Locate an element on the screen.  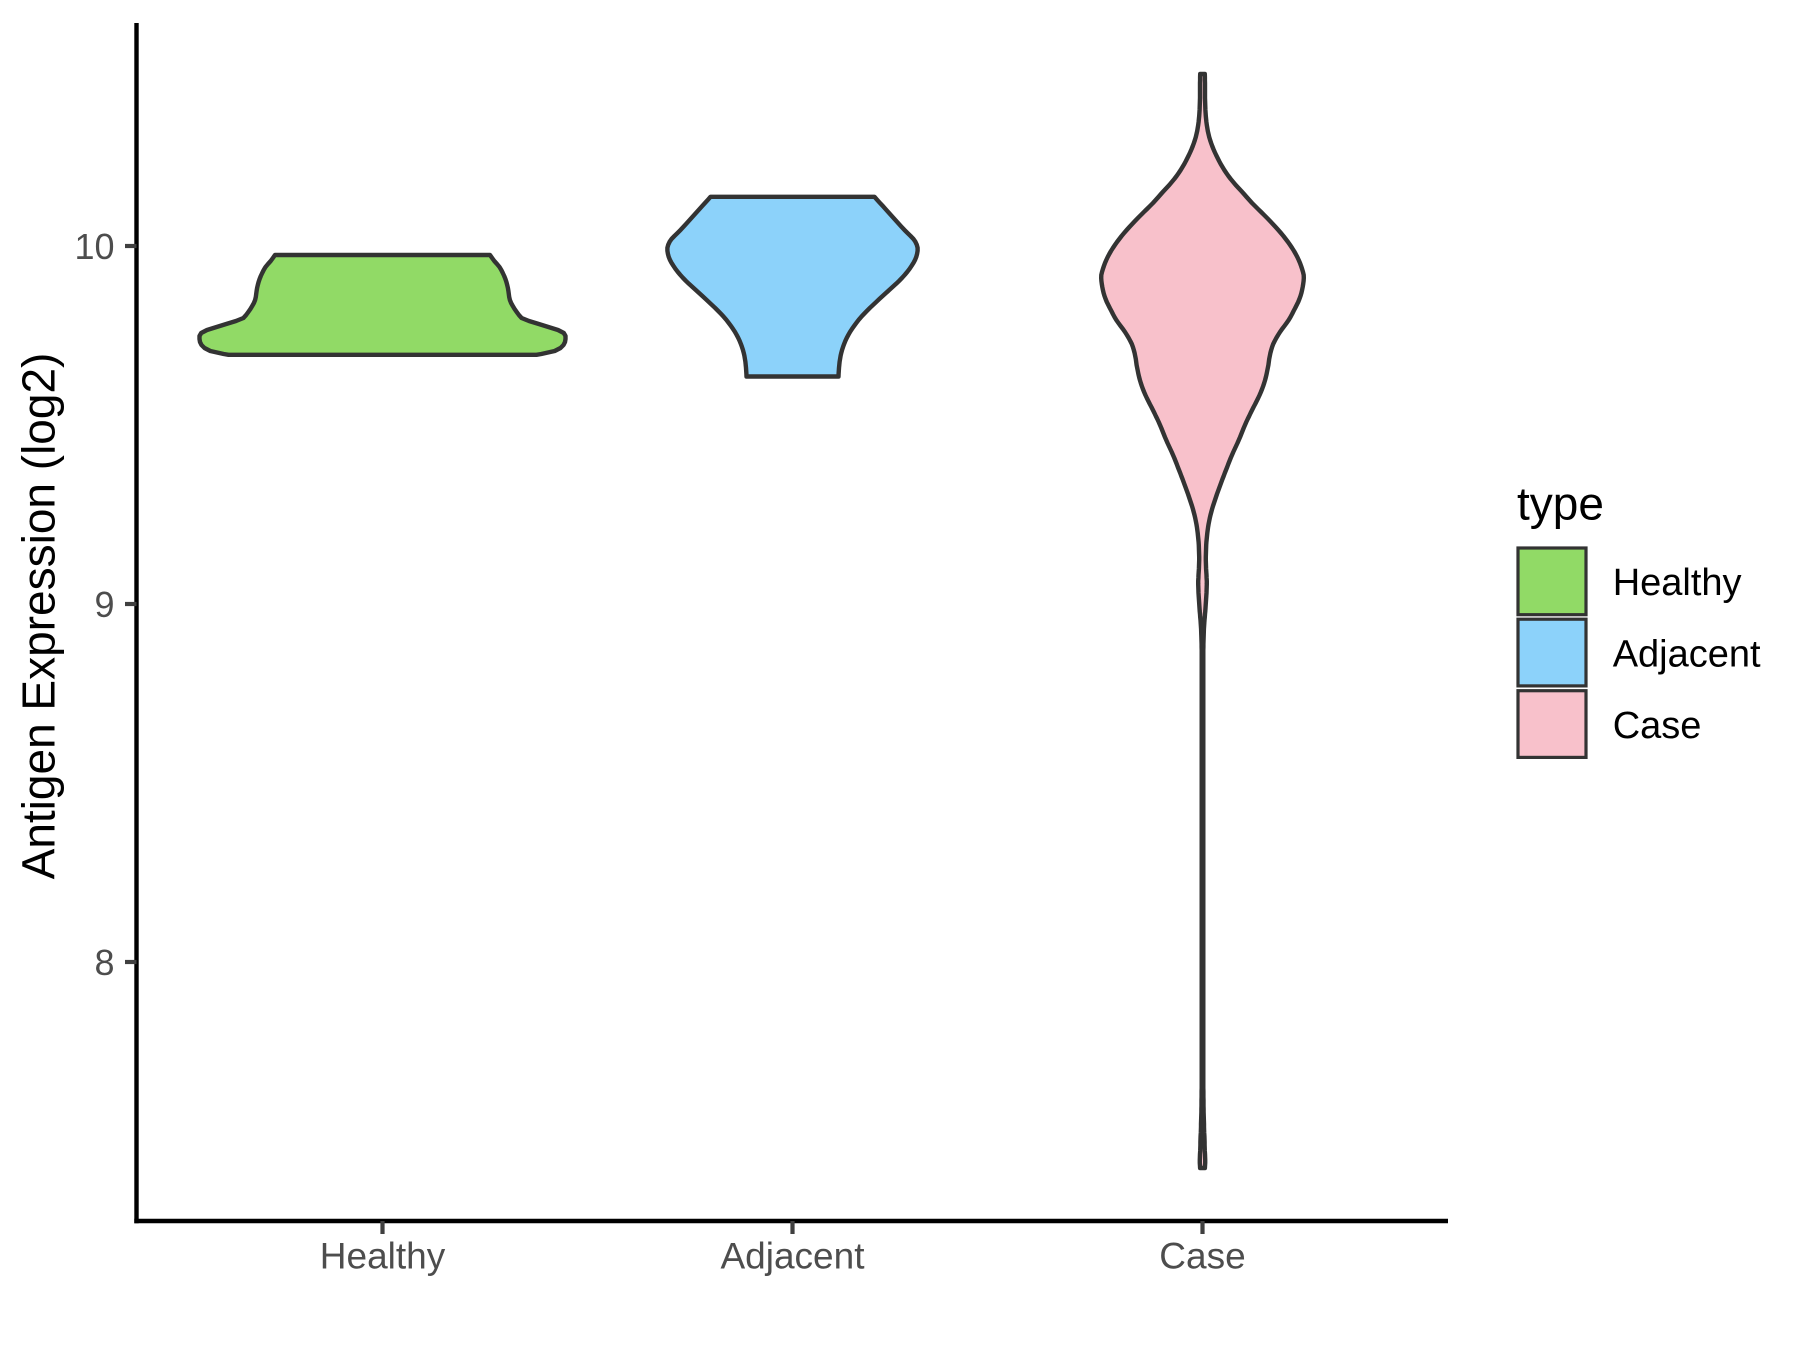
svg-text: Antigen Expression (log2) is located at coordinates (39, 616).